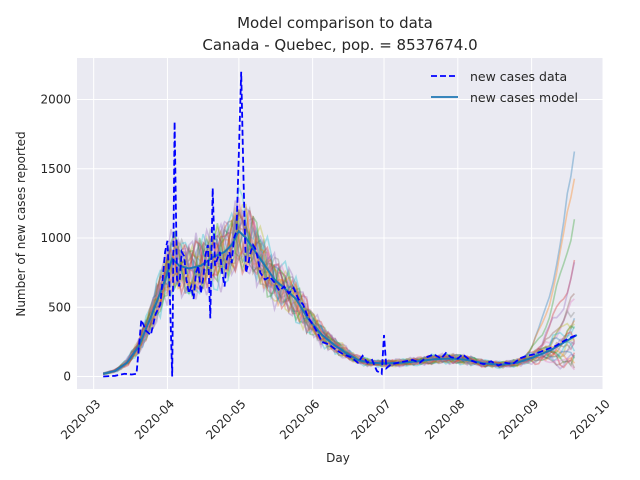 This screenshot has height=480, width=640. Describe the element at coordinates (335, 23) in the screenshot. I see `chart-title: Model comparison to data` at that location.